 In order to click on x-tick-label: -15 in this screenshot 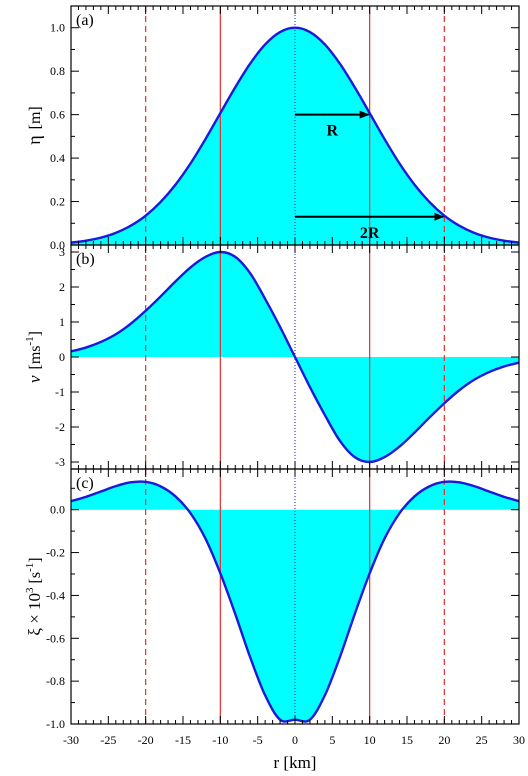, I will do `click(183, 740)`.